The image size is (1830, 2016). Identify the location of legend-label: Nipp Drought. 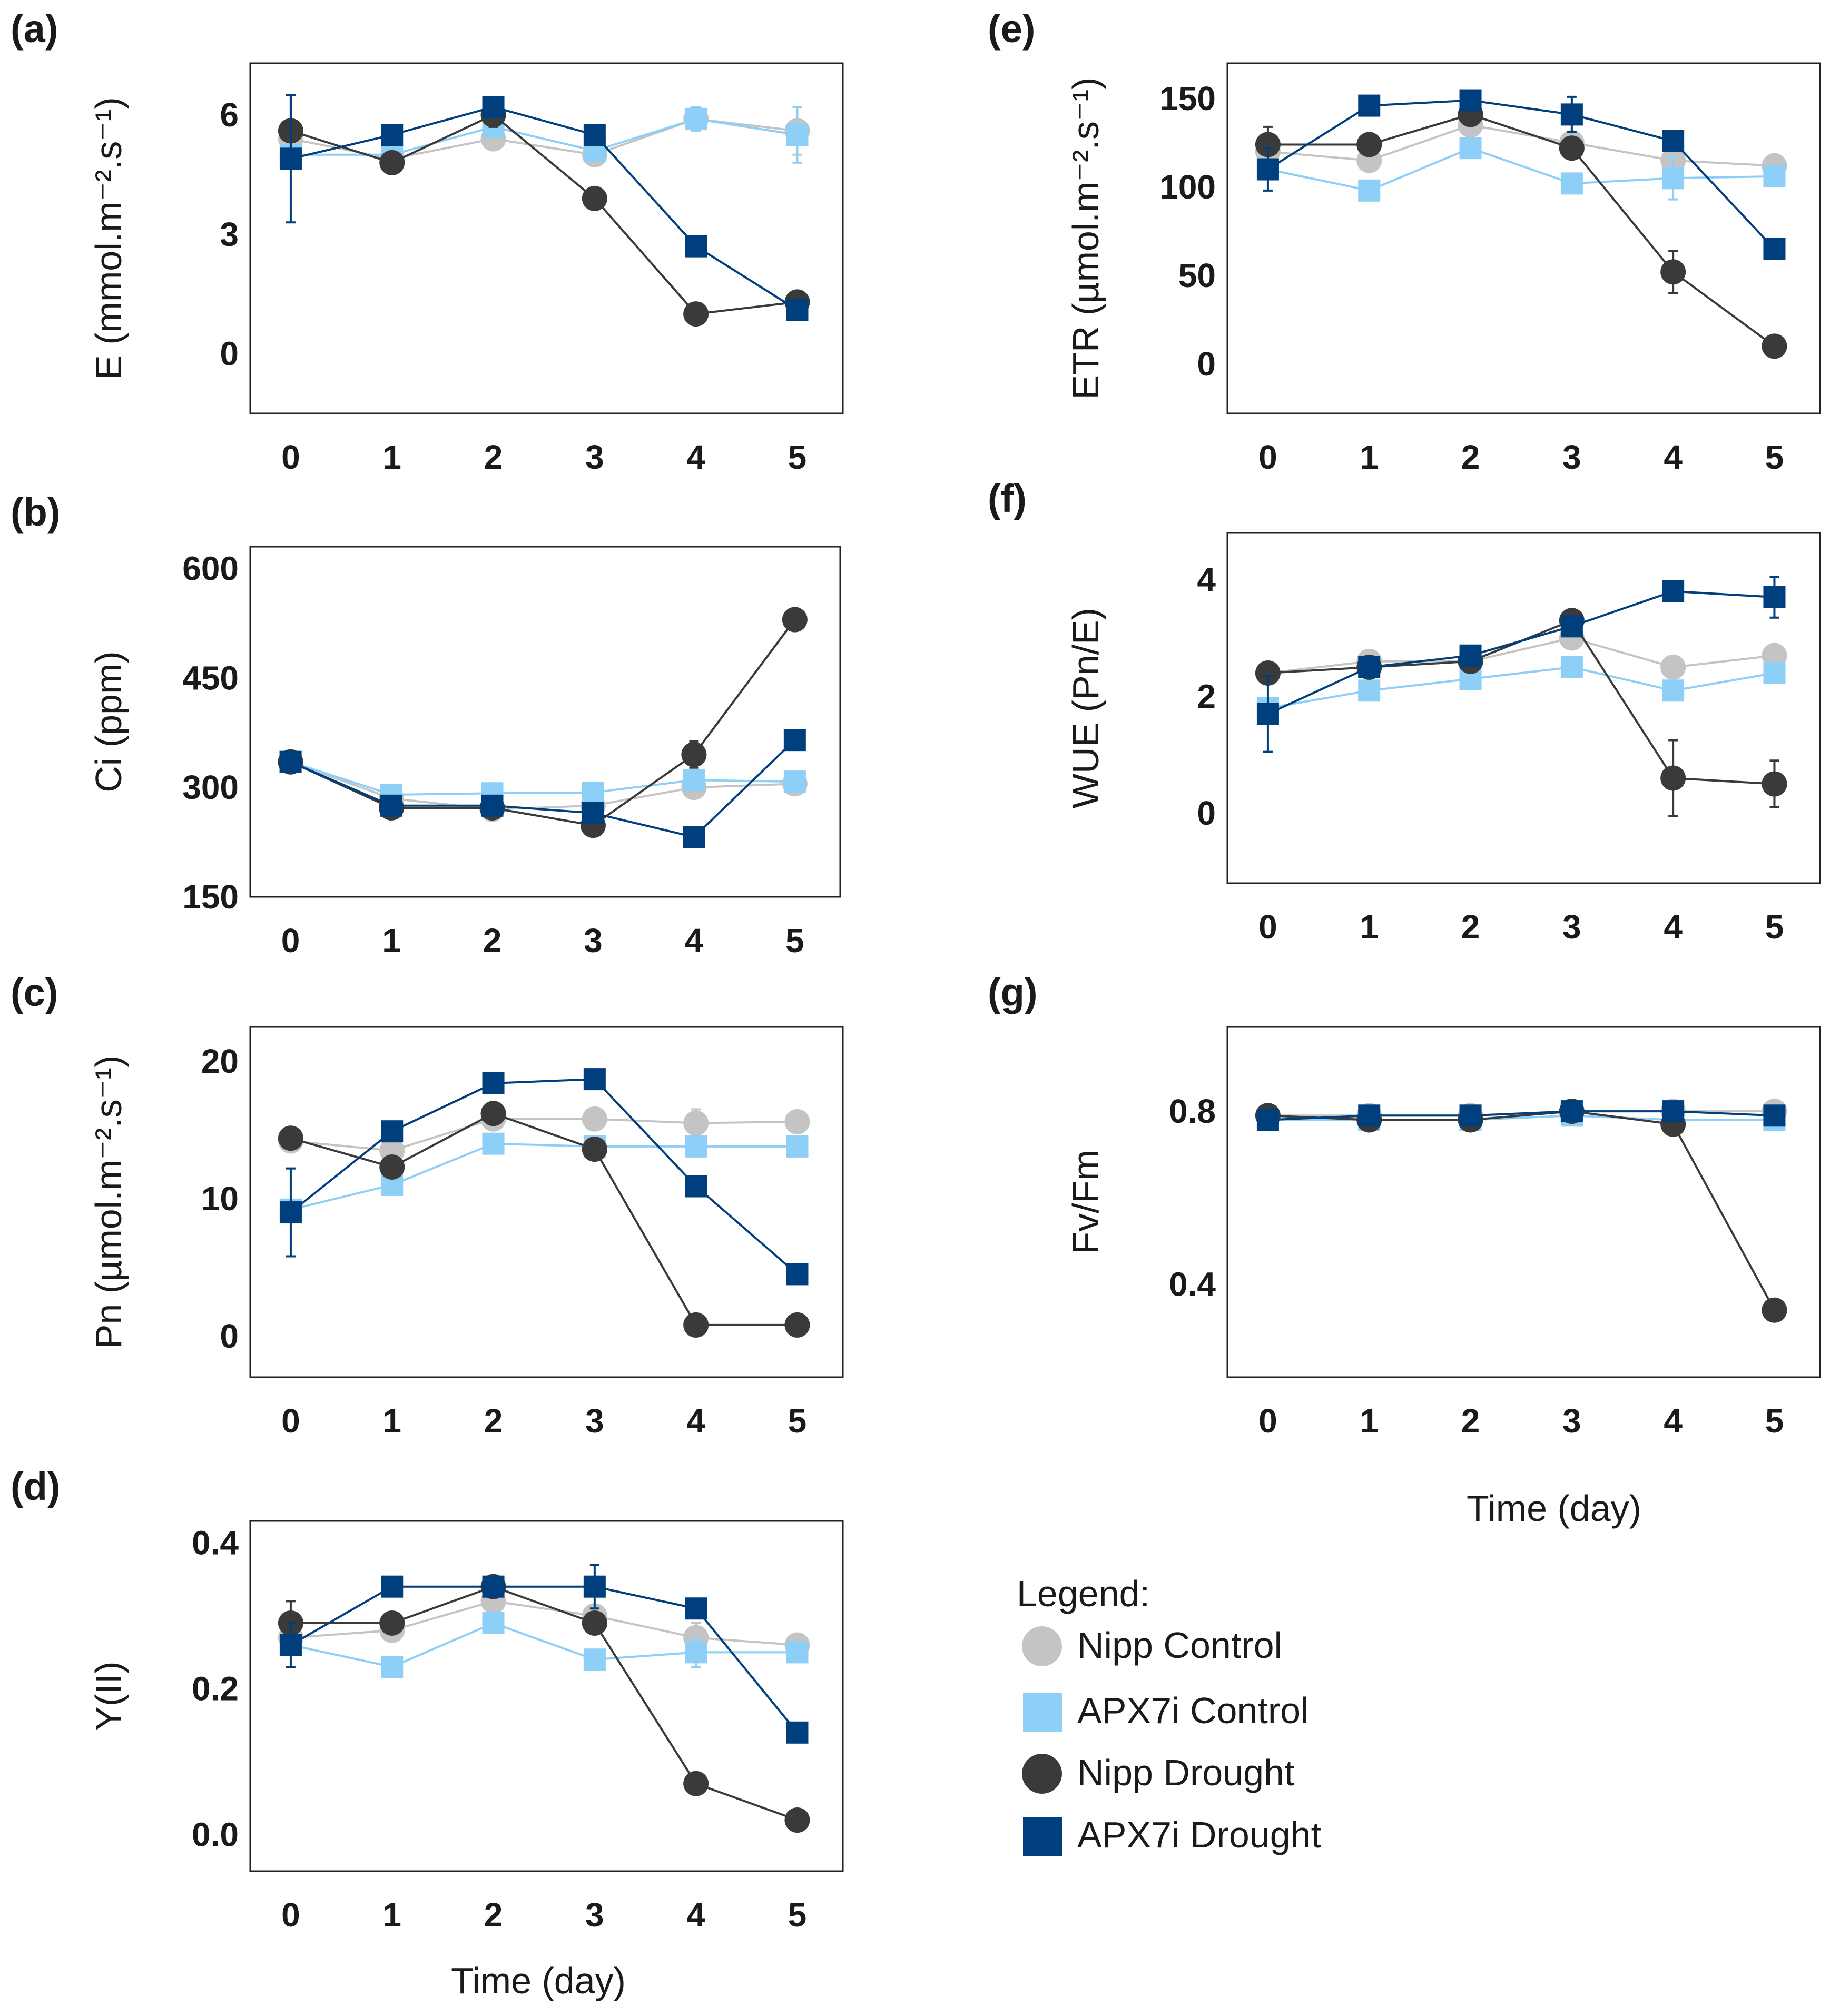
(1185, 1772).